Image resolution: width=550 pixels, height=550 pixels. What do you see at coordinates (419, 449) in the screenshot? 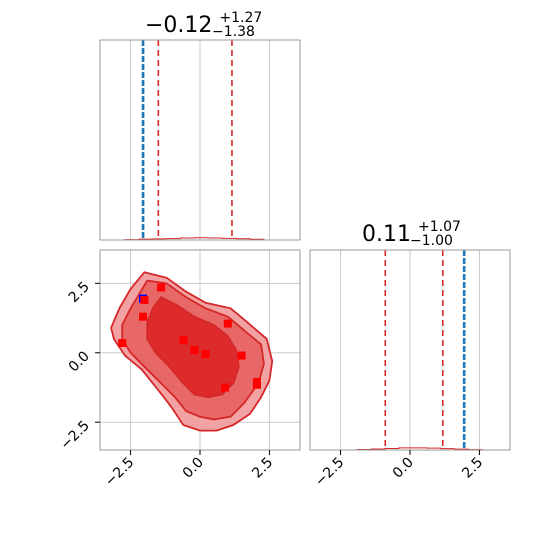
I see `marginal-y-histogram` at bounding box center [419, 449].